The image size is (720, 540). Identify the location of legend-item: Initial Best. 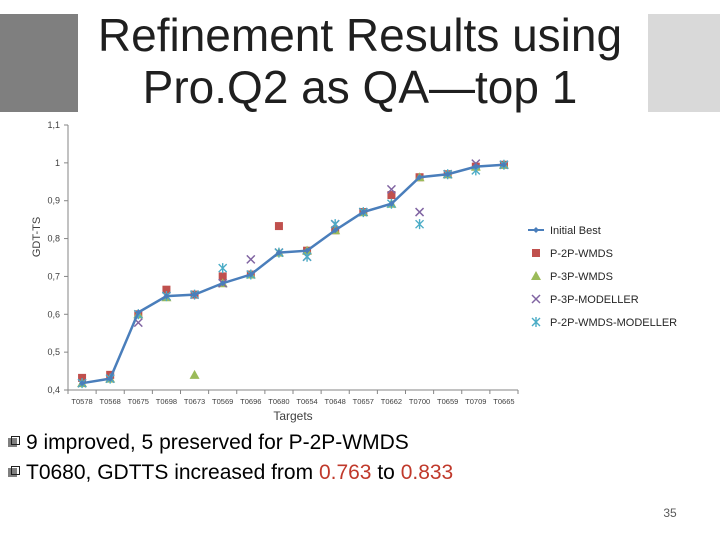
(564, 231).